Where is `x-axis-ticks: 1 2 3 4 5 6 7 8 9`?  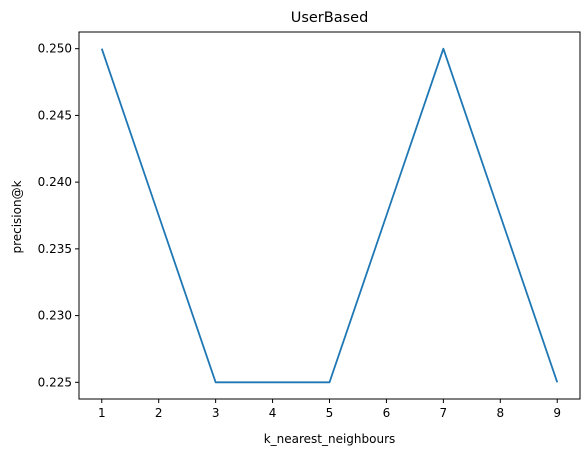 x-axis-ticks: 1 2 3 4 5 6 7 8 9 is located at coordinates (329, 409).